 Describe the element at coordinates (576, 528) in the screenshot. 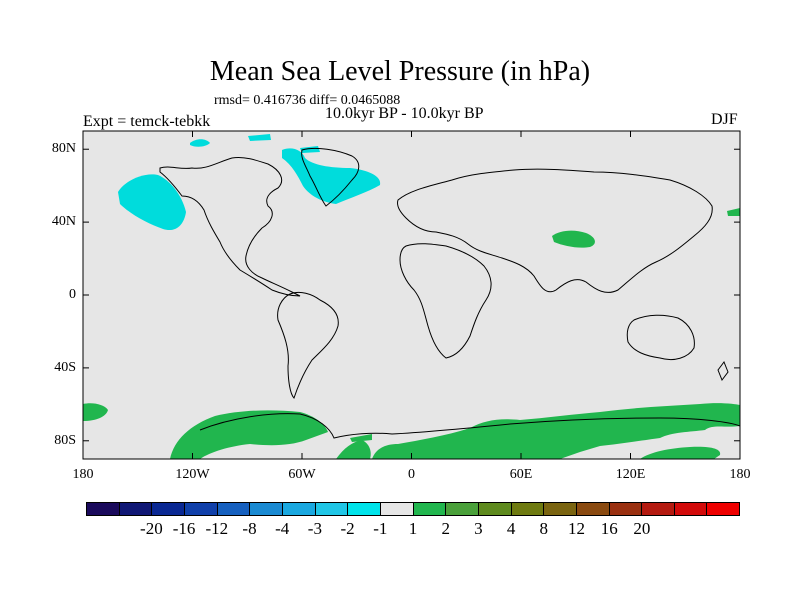

I see `colorbar-label: 12` at that location.